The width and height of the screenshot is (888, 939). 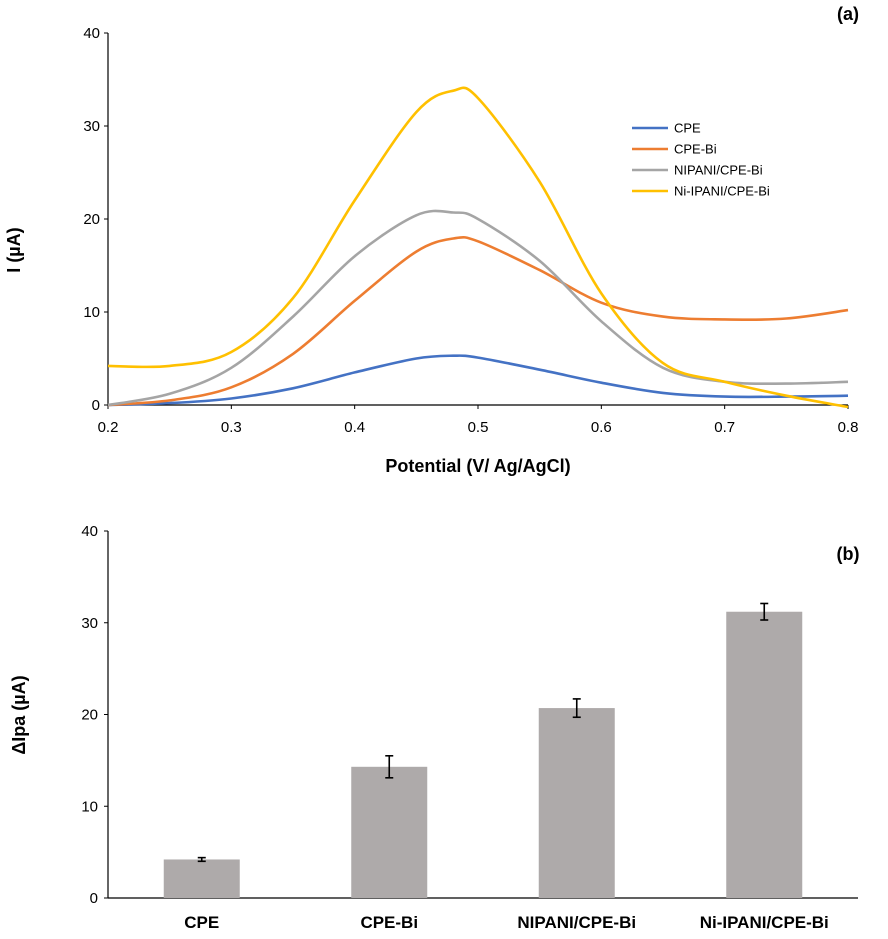 I want to click on legend-entry-label: NIPANI/CPE-Bi, so click(x=718, y=170).